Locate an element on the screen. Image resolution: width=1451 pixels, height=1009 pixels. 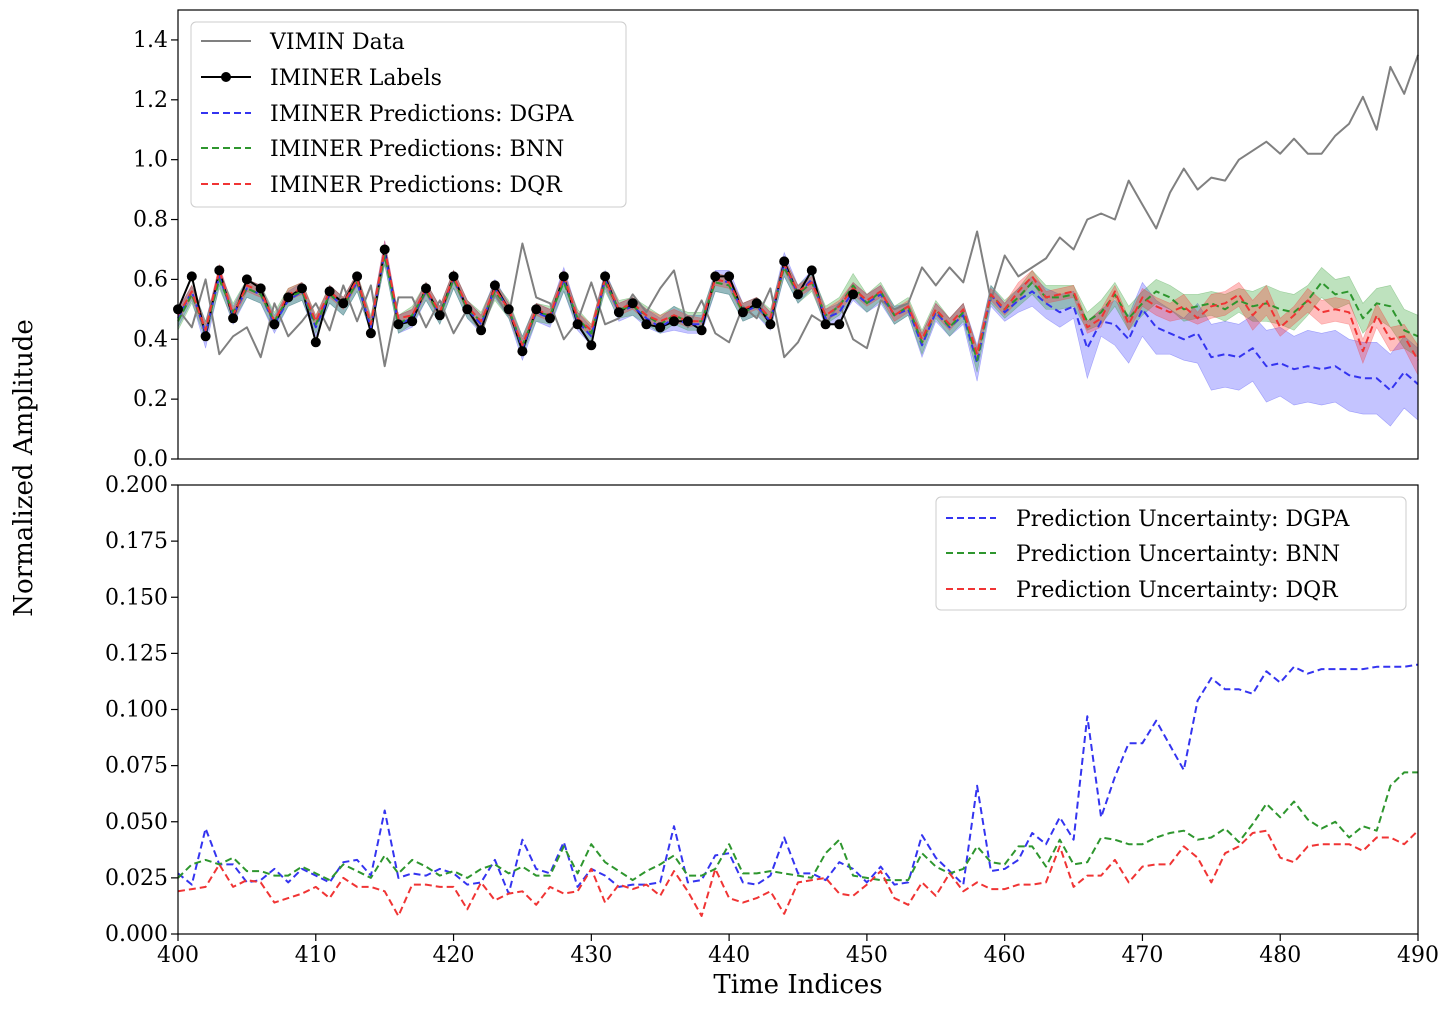
legend-label-vimin: VIMIN Data is located at coordinates (337, 42).